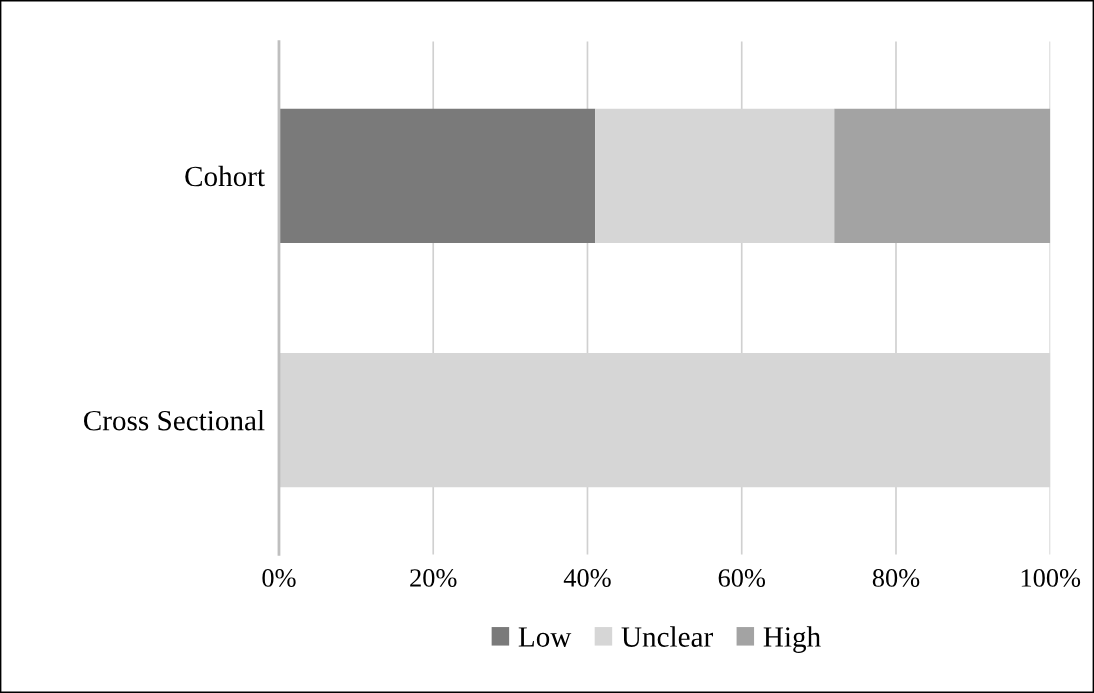 The width and height of the screenshot is (1094, 693). What do you see at coordinates (742, 578) in the screenshot?
I see `x-tick-label: 60%` at bounding box center [742, 578].